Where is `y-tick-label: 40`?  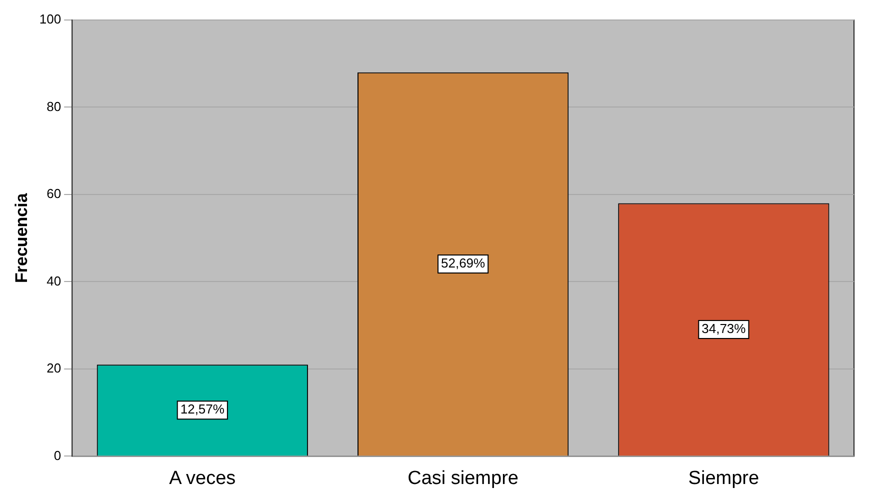
y-tick-label: 40 is located at coordinates (54, 280).